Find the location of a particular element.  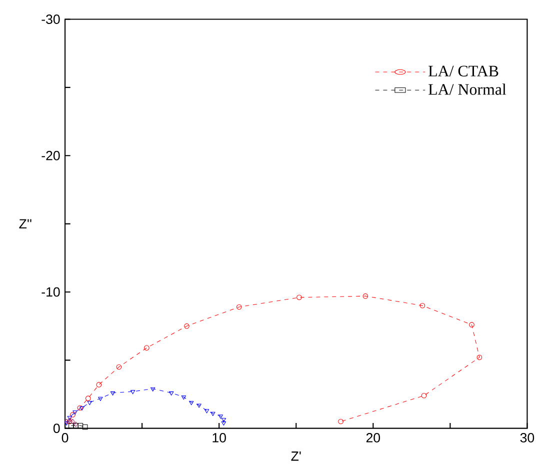

x-axis-title: Z' is located at coordinates (296, 456).